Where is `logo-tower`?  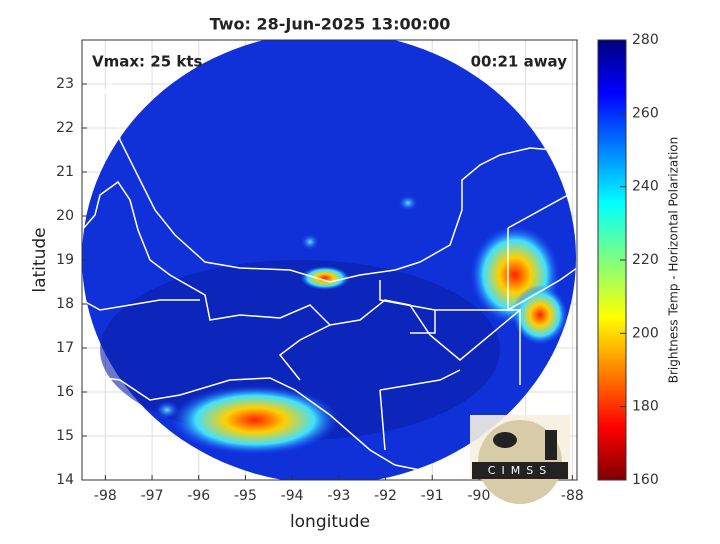
logo-tower is located at coordinates (551, 445).